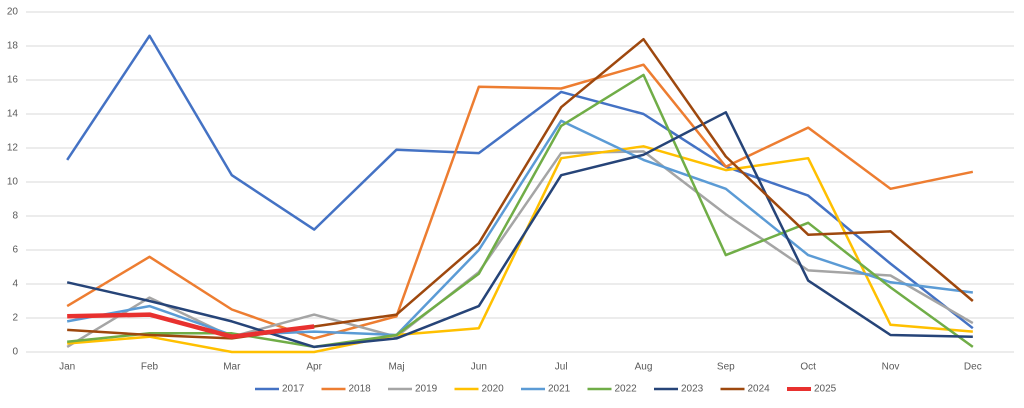  What do you see at coordinates (15, 318) in the screenshot?
I see `y-tick-label: 2` at bounding box center [15, 318].